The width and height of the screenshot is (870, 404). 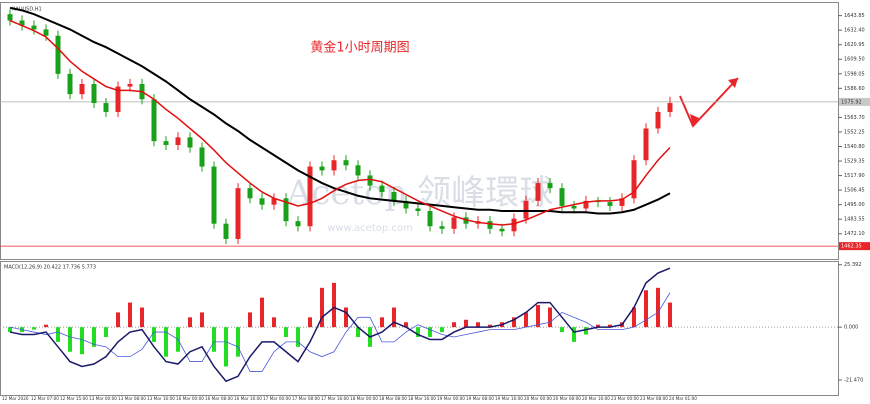 I want to click on symbol-label: XAUUSD,H1, so click(x=27, y=10).